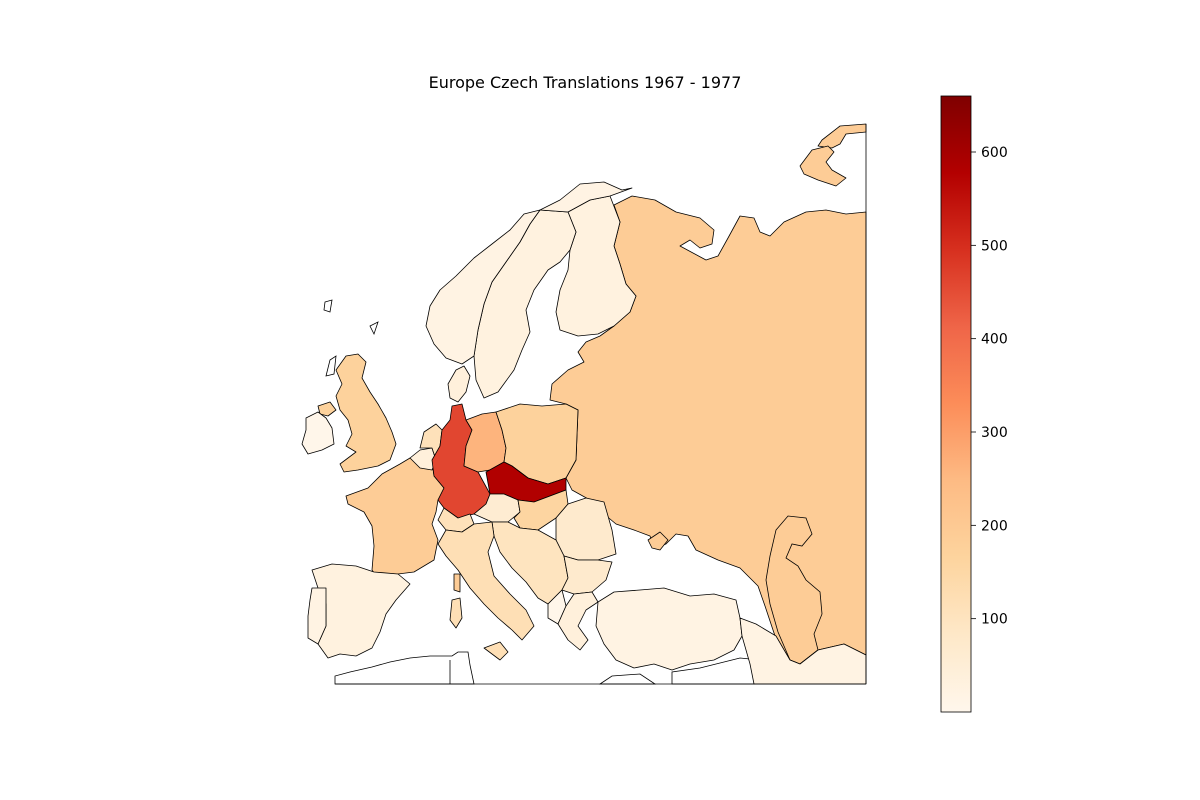 The height and width of the screenshot is (800, 1200). What do you see at coordinates (994, 526) in the screenshot?
I see `colorbar-tick-label: 200` at bounding box center [994, 526].